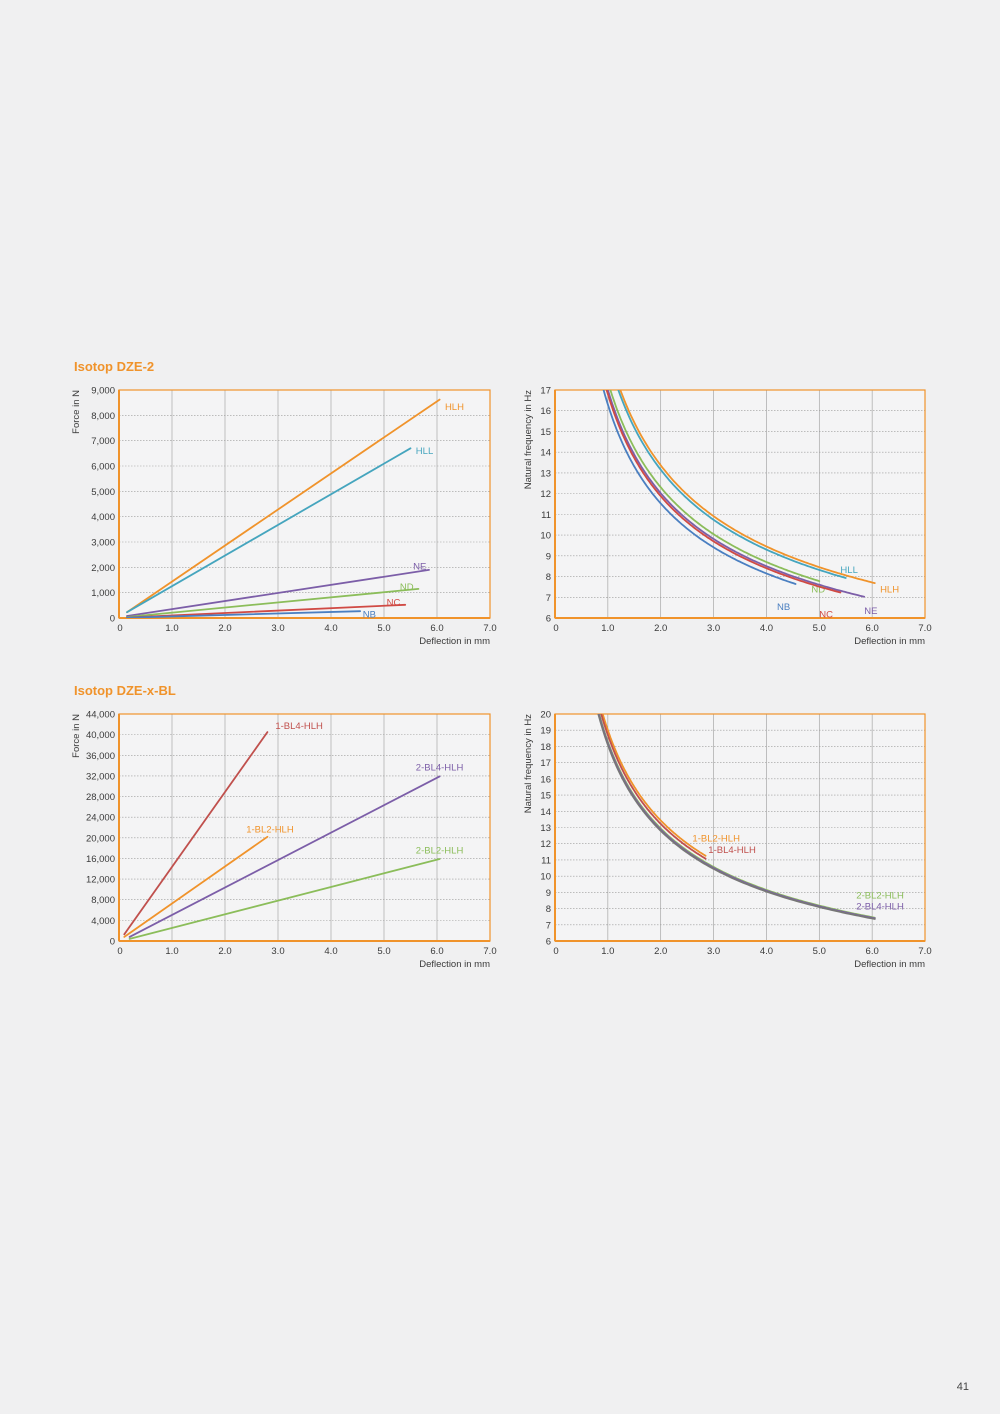 The width and height of the screenshot is (1000, 1414). I want to click on y-tick-label: 28,000, so click(100, 797).